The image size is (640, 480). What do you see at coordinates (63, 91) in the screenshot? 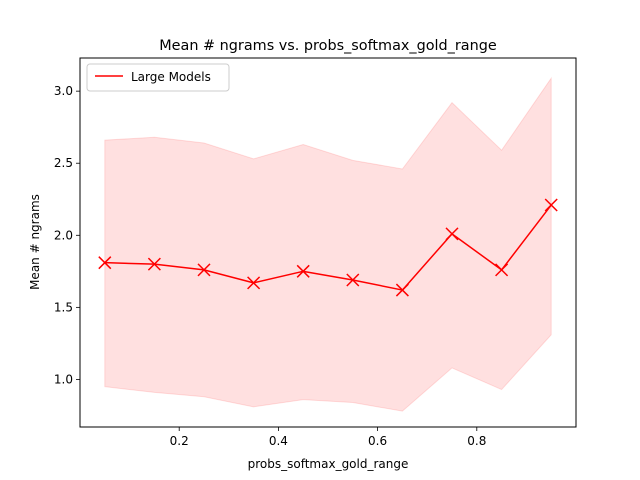
I see `y-tick-label: 3.0` at bounding box center [63, 91].